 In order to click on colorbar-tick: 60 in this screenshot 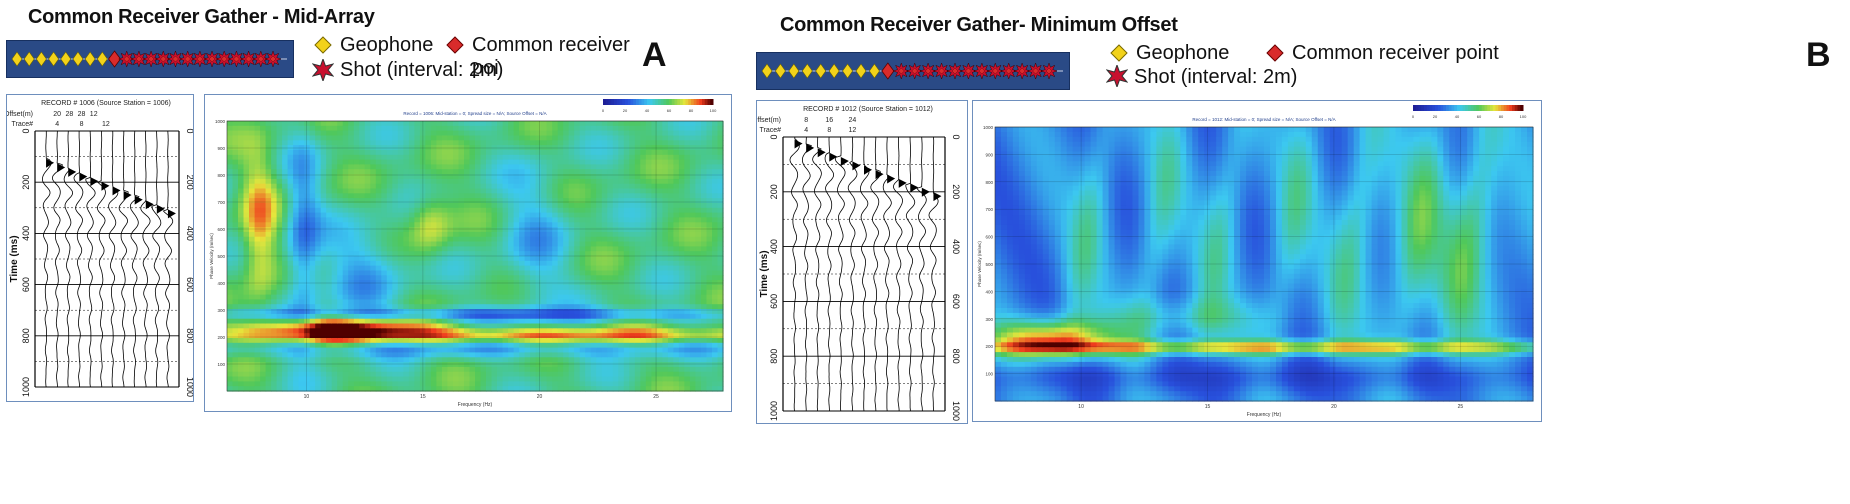, I will do `click(669, 110)`.